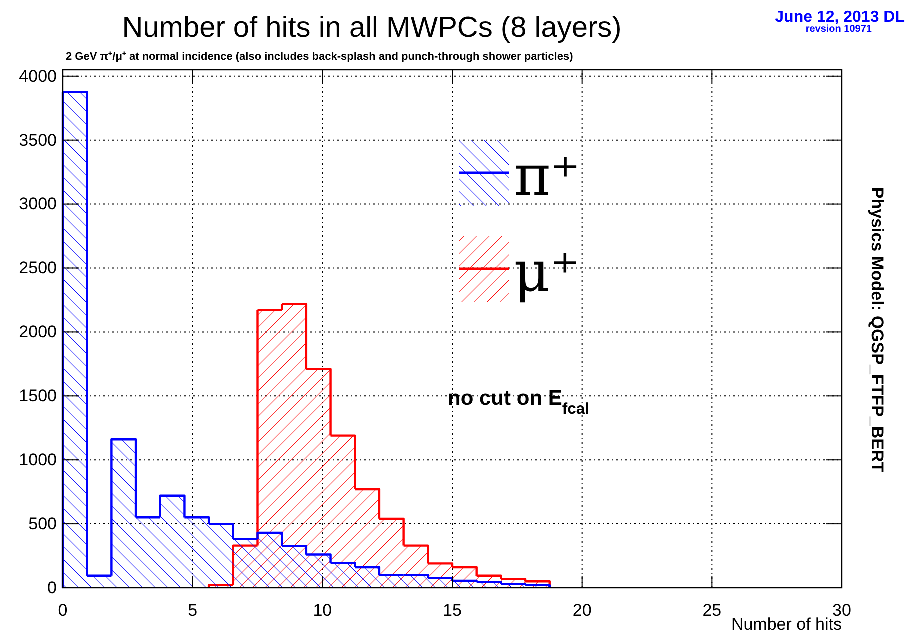  What do you see at coordinates (547, 272) in the screenshot?
I see `legend-label: μ⁺` at bounding box center [547, 272].